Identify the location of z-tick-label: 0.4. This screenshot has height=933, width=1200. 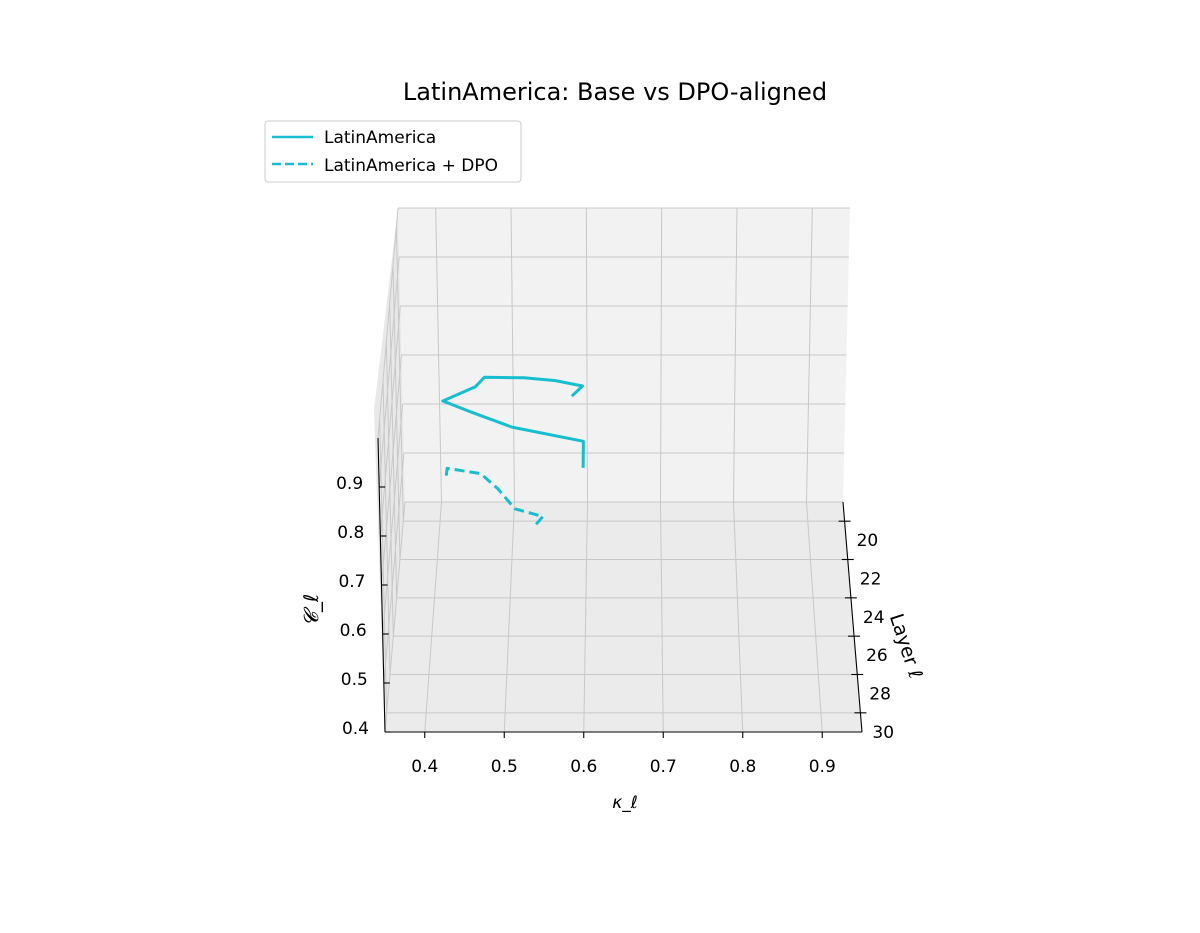
(355, 729).